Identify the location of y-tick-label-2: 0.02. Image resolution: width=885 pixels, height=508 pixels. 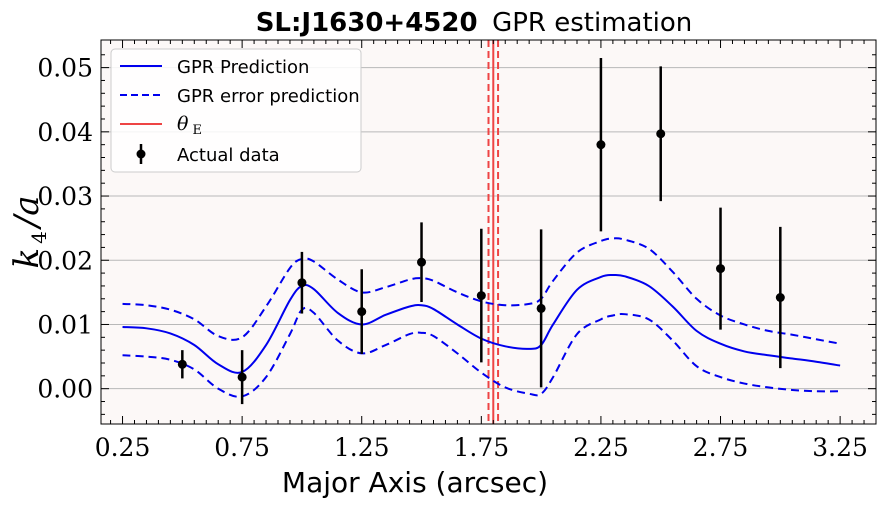
(65, 260).